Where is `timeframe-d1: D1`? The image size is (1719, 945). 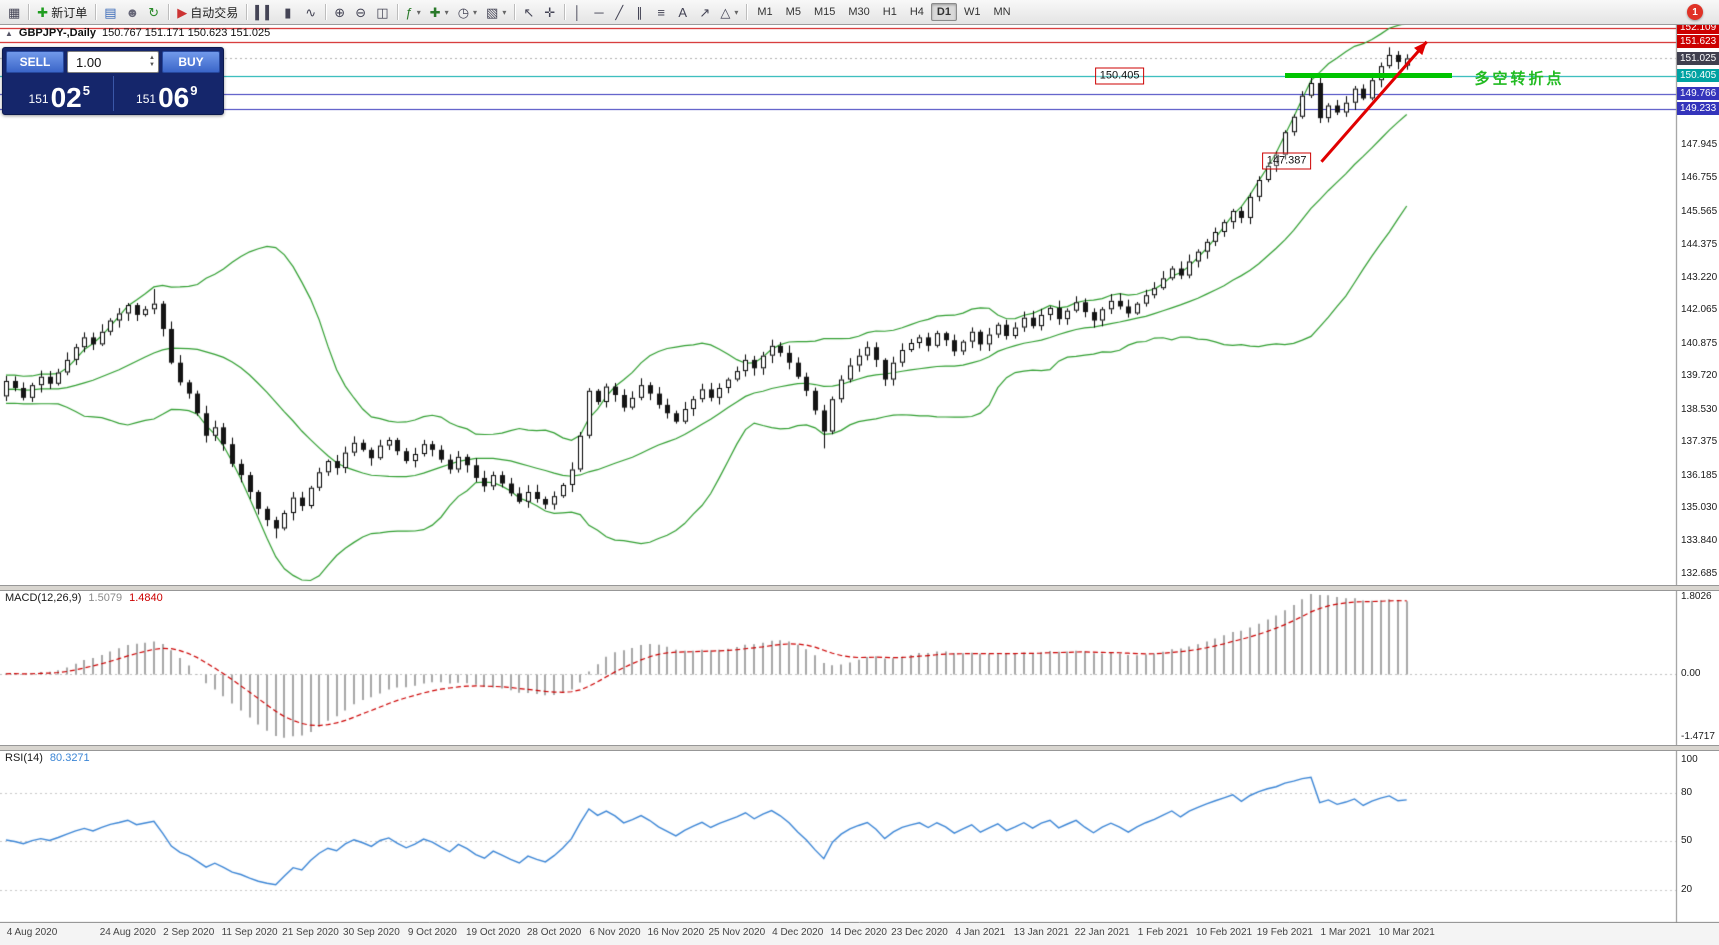 timeframe-d1: D1 is located at coordinates (943, 12).